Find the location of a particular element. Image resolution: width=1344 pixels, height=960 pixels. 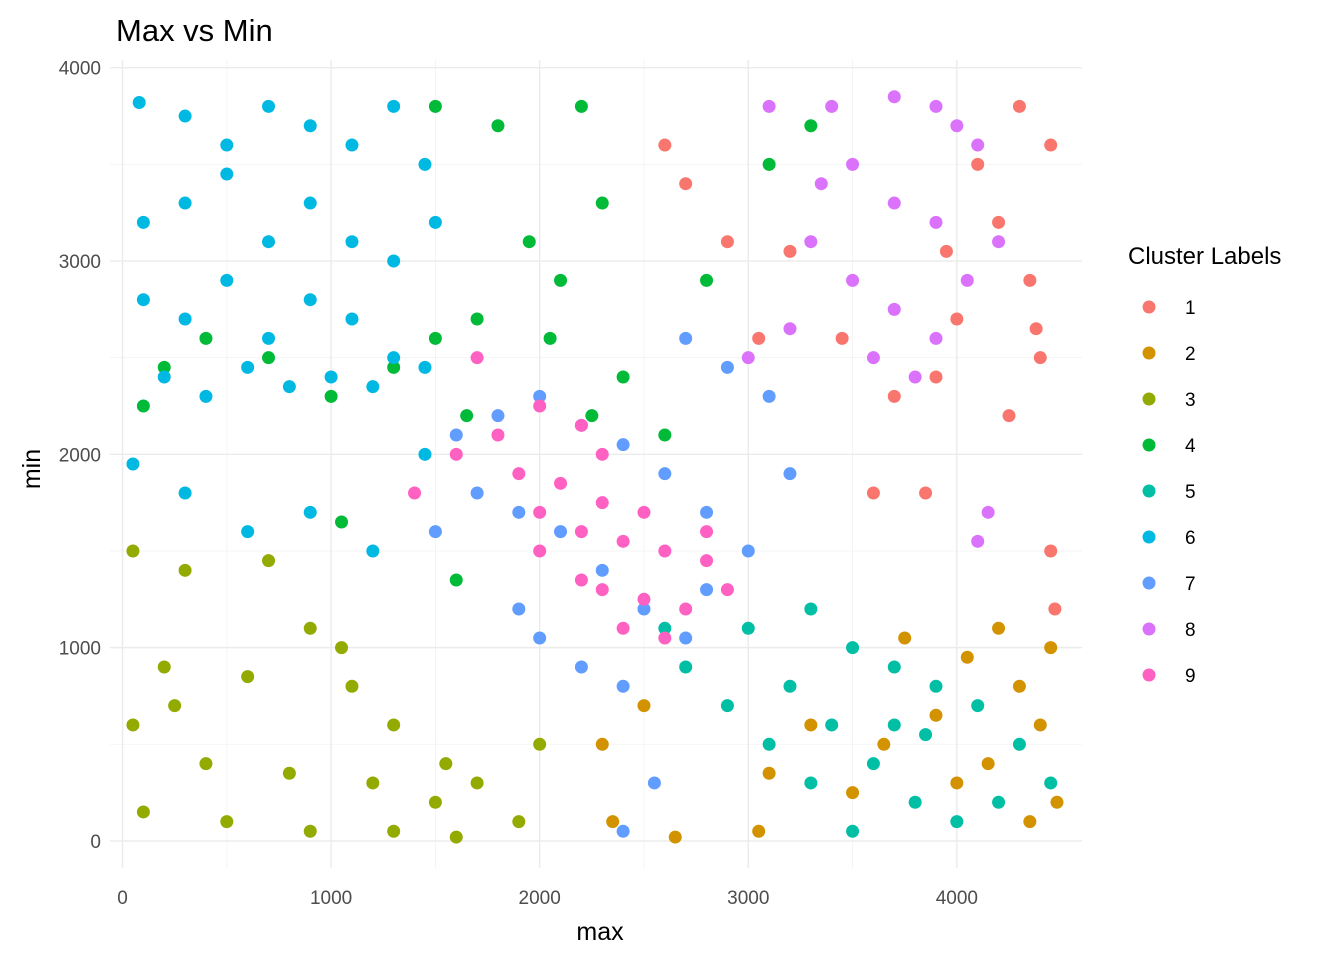

legend-label-6: 6 is located at coordinates (1190, 538).